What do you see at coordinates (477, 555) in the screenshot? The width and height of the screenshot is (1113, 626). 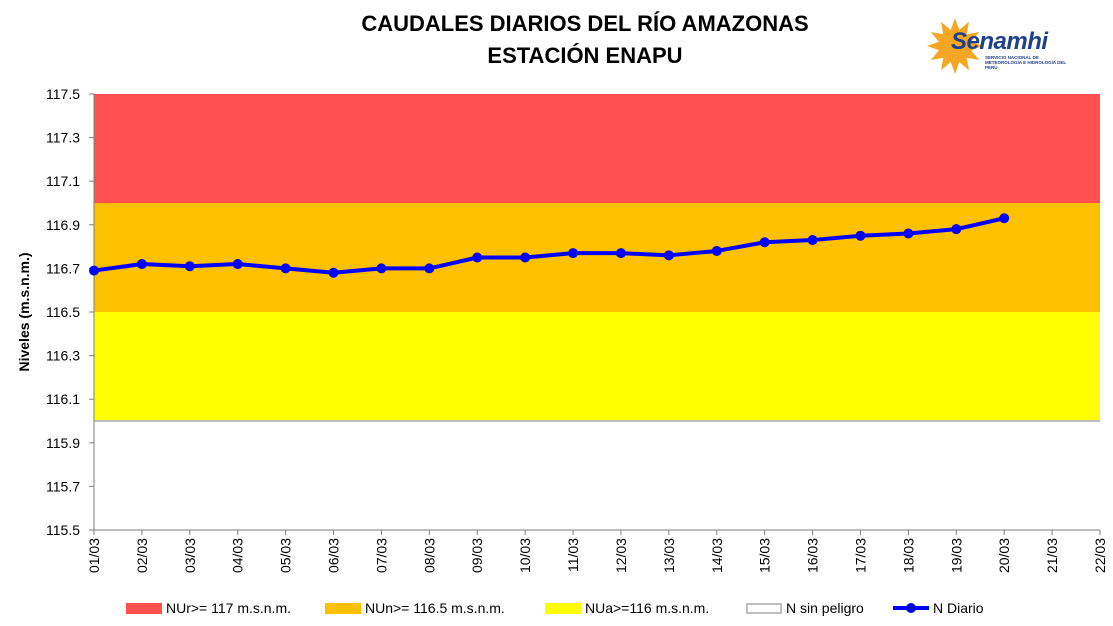 I see `x-tick-label: 09/03` at bounding box center [477, 555].